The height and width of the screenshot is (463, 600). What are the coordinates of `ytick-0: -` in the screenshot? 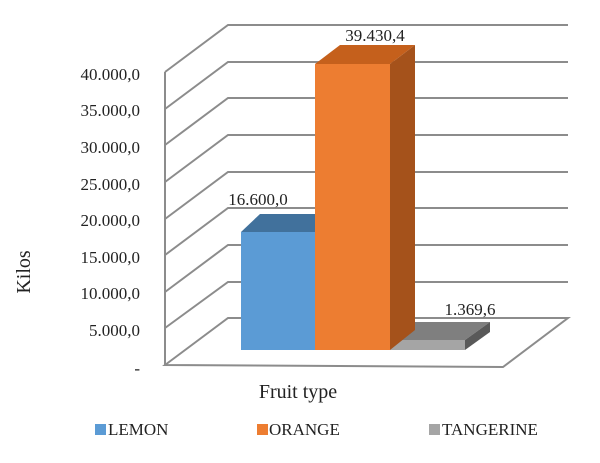 It's located at (137, 368).